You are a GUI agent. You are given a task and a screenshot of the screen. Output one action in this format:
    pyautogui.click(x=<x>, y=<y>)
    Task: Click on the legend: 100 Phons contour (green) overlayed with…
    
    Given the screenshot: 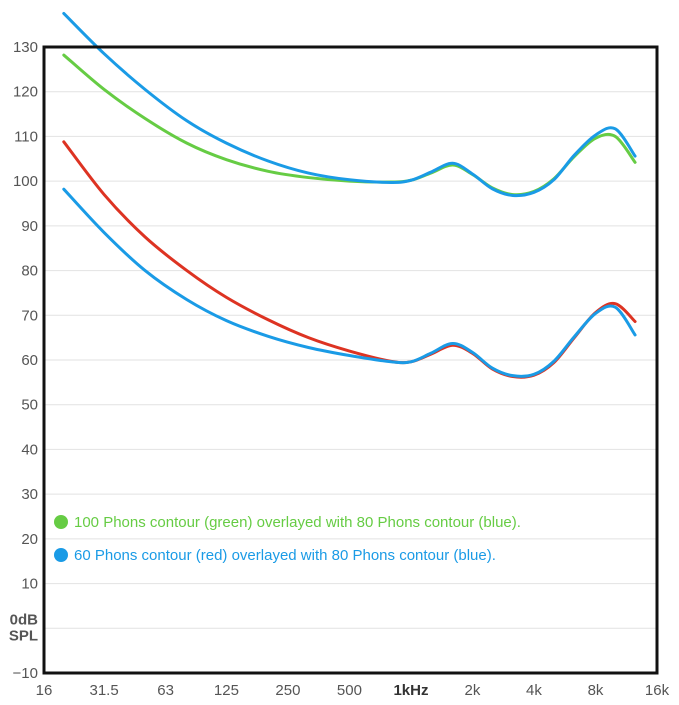 What is the action you would take?
    pyautogui.click(x=287, y=539)
    